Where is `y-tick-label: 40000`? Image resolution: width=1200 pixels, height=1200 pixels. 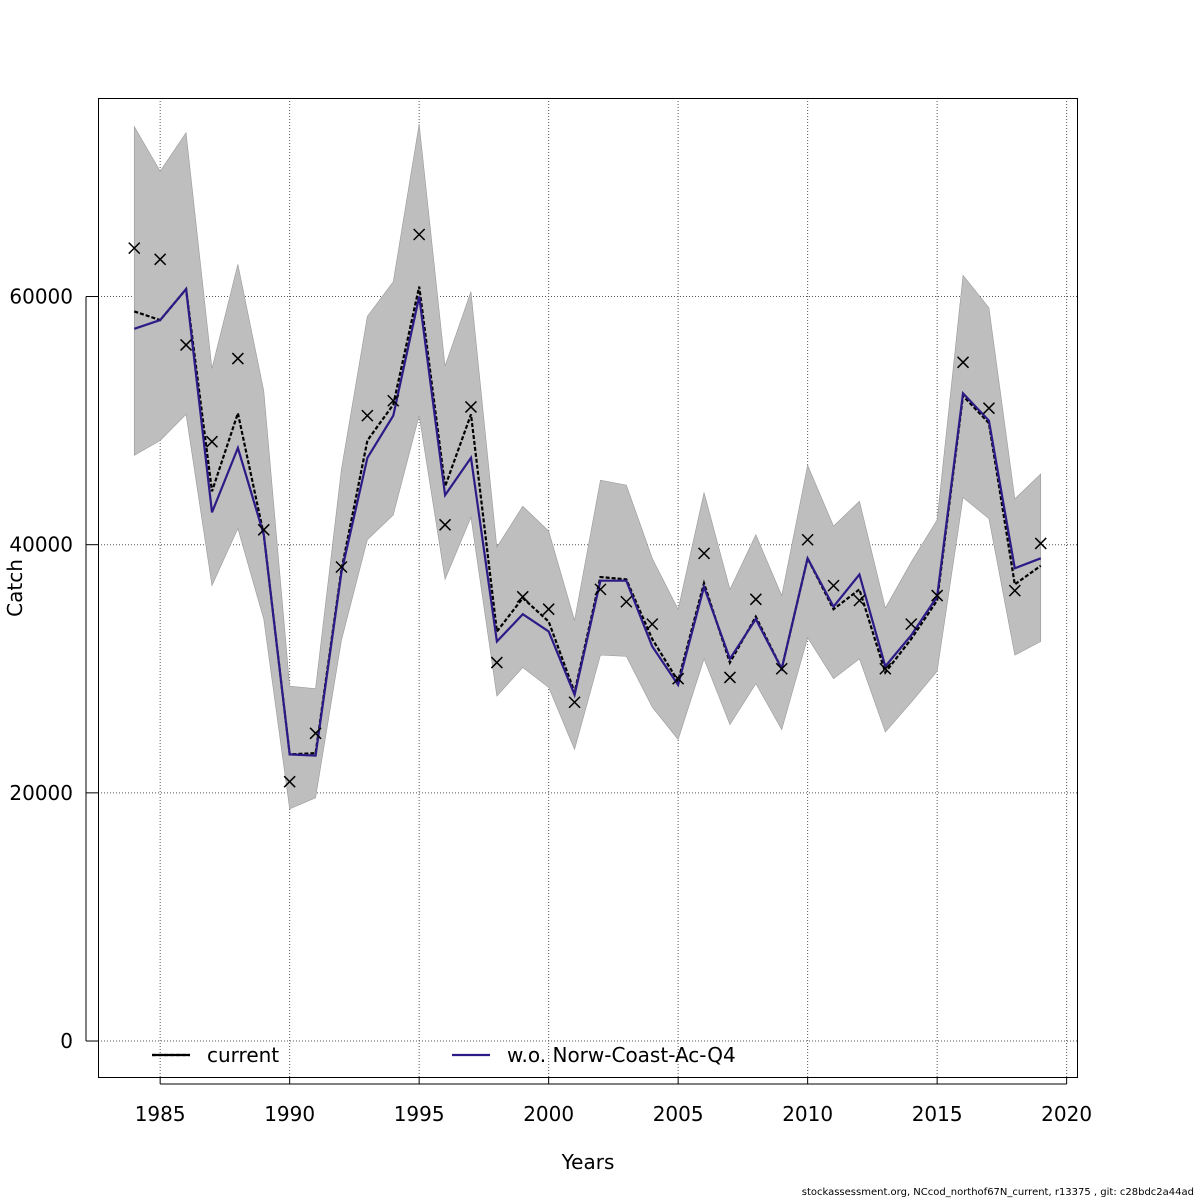
y-tick-label: 40000 is located at coordinates (41, 545).